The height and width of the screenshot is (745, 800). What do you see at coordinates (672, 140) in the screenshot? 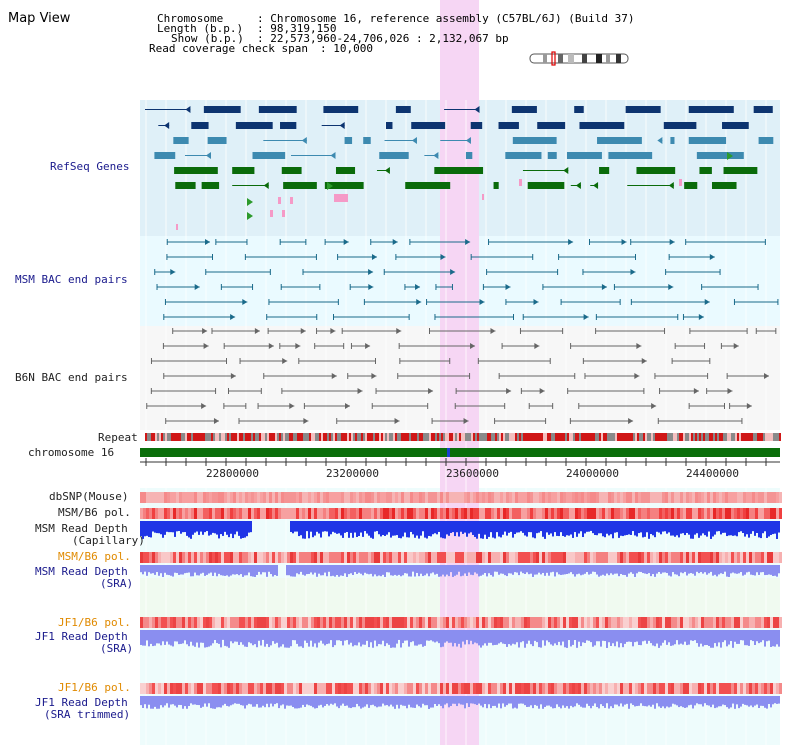
I see `gene-exon` at bounding box center [672, 140].